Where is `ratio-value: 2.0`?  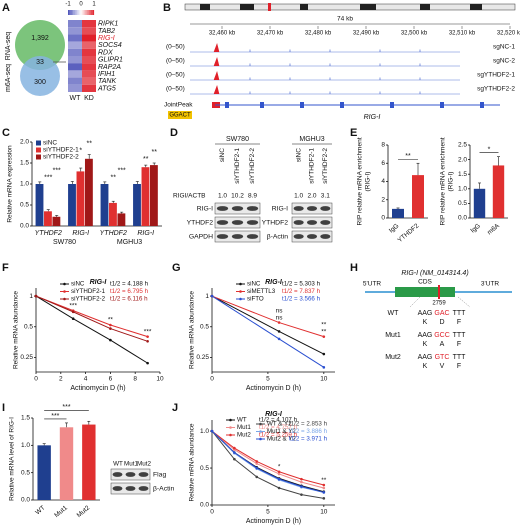
ratio-value: 2.0 is located at coordinates (311, 196).